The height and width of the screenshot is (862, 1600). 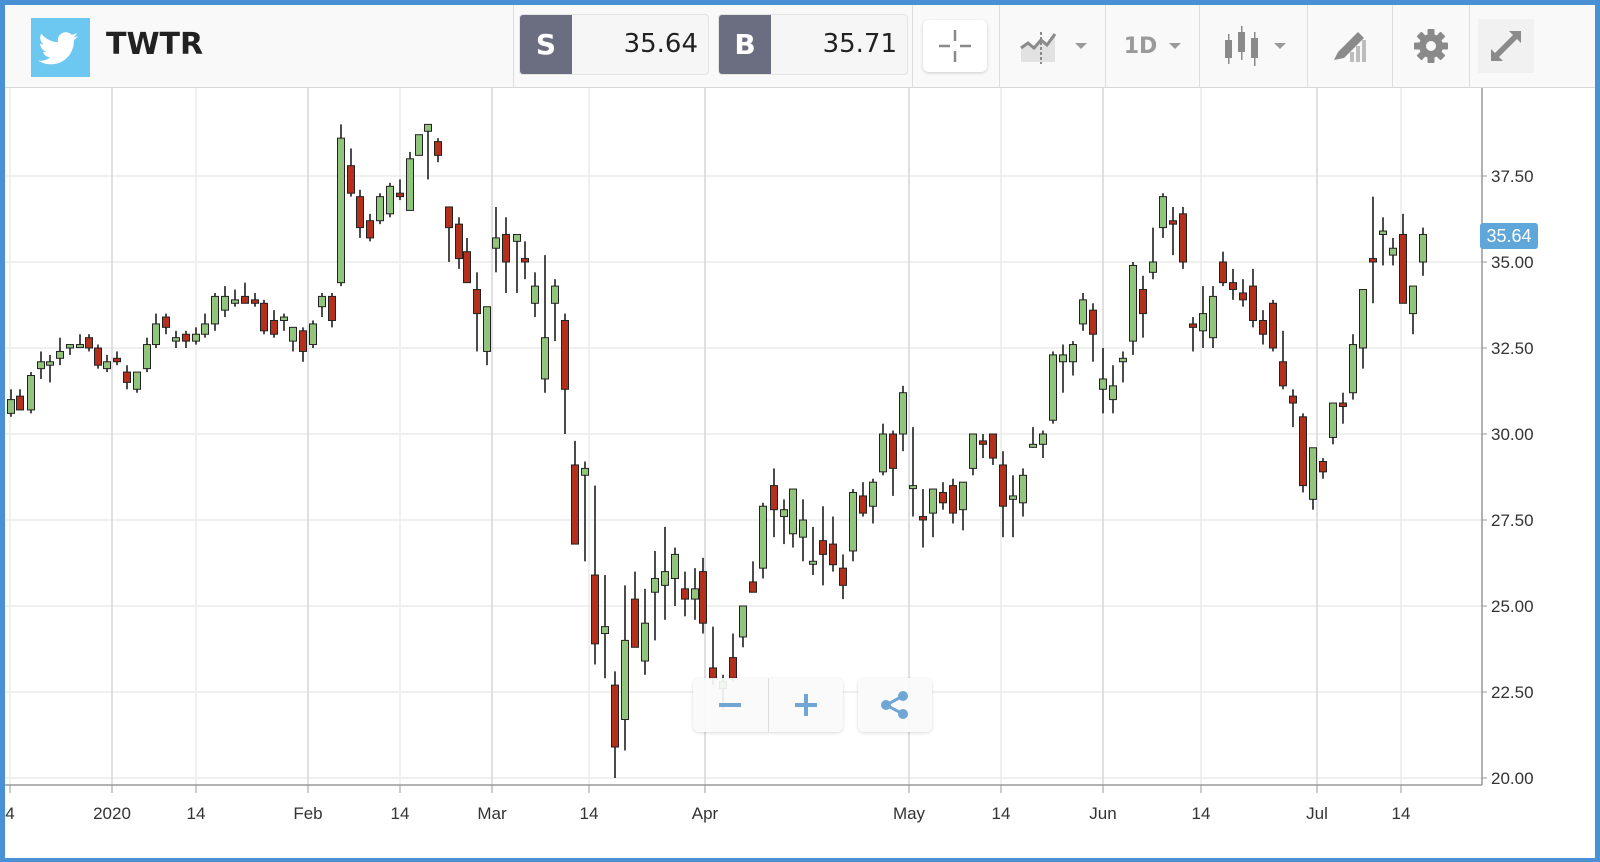 I want to click on zoom-out-button, so click(x=730, y=705).